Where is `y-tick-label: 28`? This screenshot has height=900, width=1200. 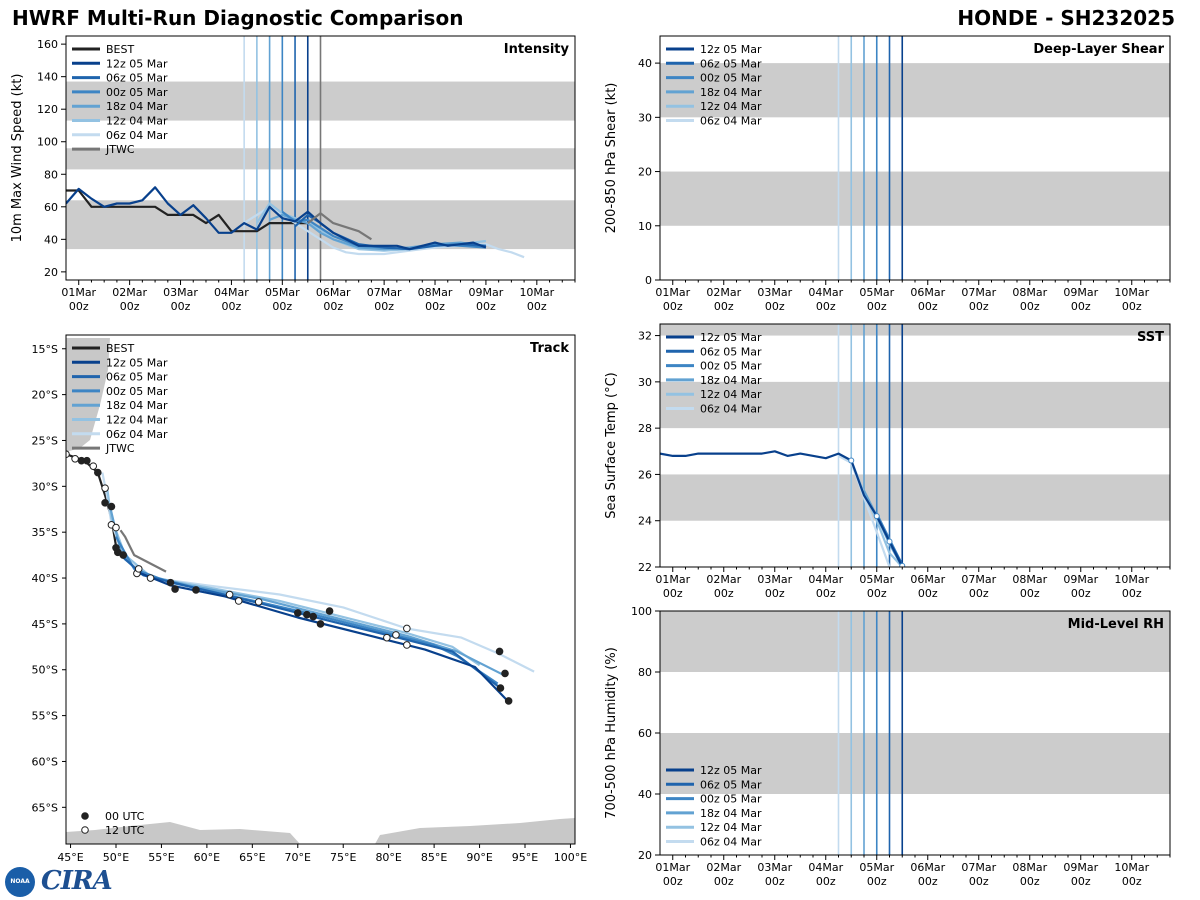 y-tick-label: 28 is located at coordinates (645, 428).